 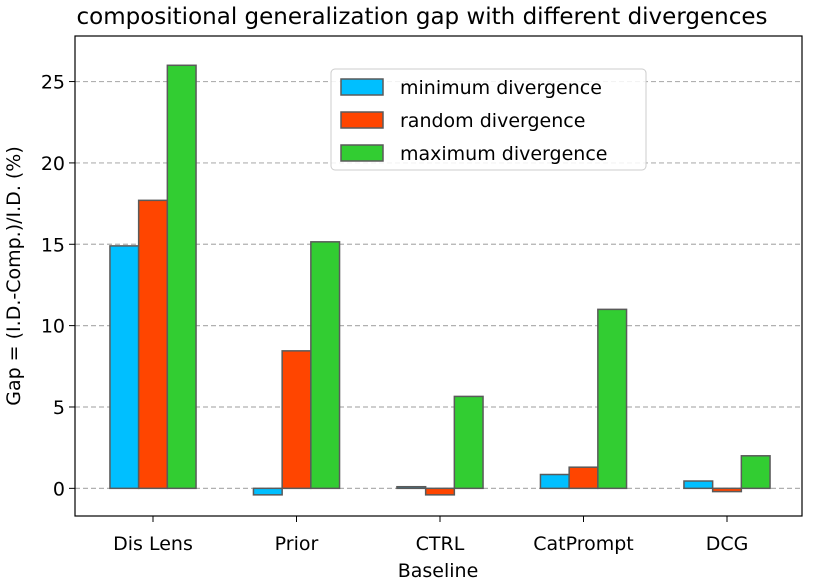 I want to click on legend-box, so click(x=488, y=119).